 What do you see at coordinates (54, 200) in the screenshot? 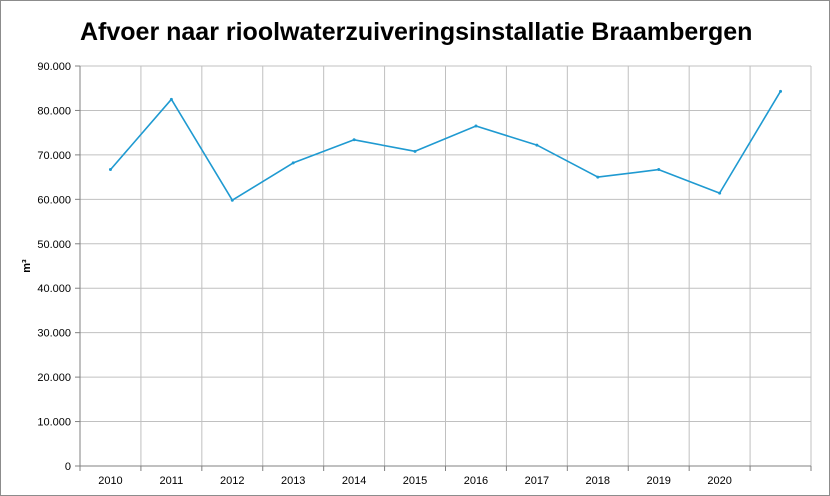
I see `y-tick-label: 60.000` at bounding box center [54, 200].